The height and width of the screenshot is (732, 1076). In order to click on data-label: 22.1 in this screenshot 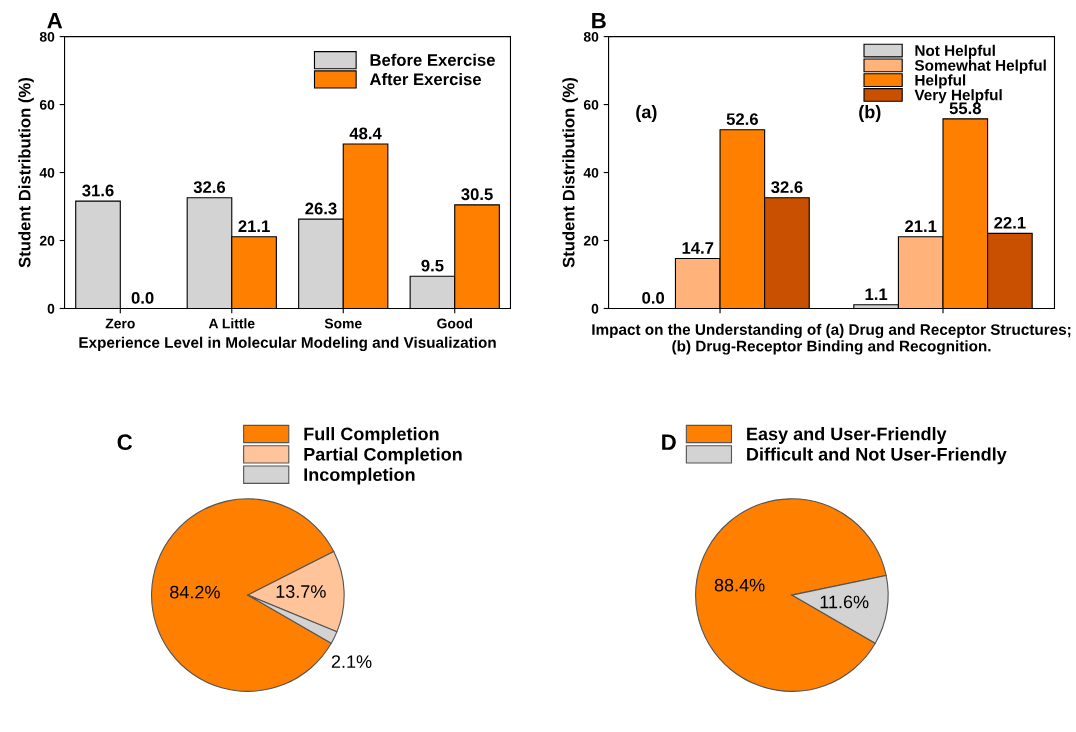, I will do `click(1010, 222)`.